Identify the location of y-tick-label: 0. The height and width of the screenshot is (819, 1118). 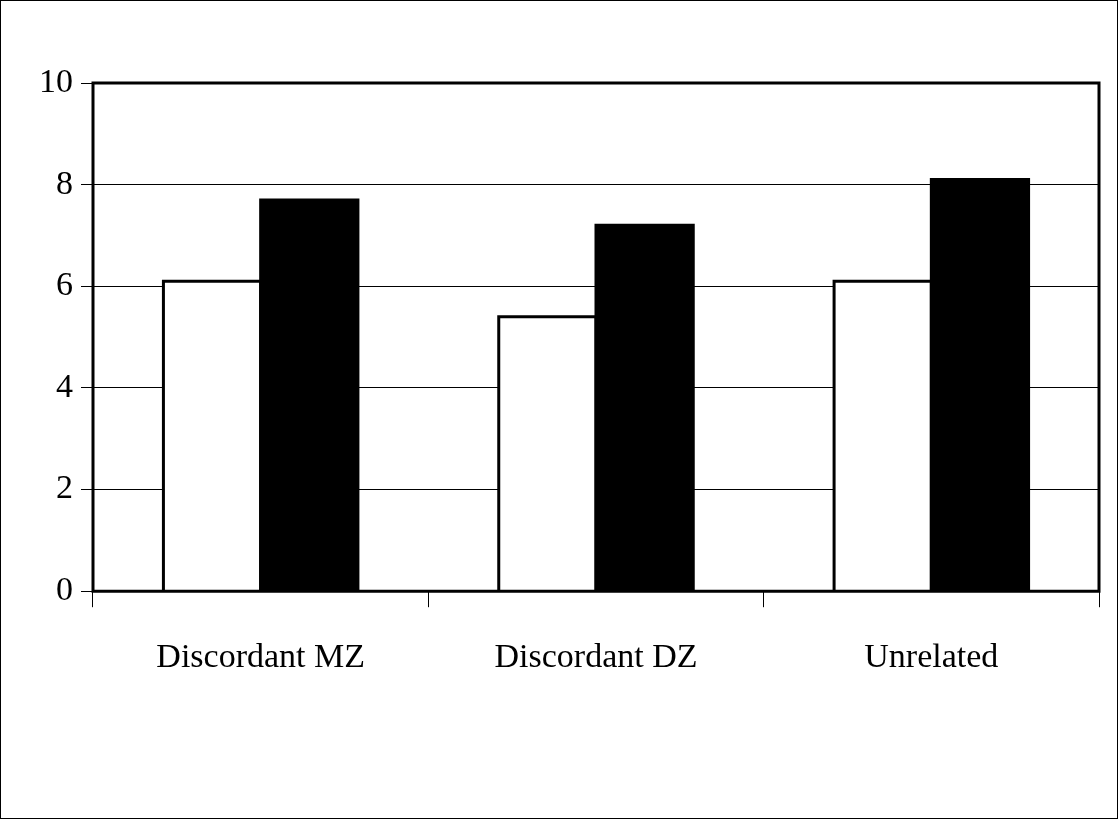
(64, 589).